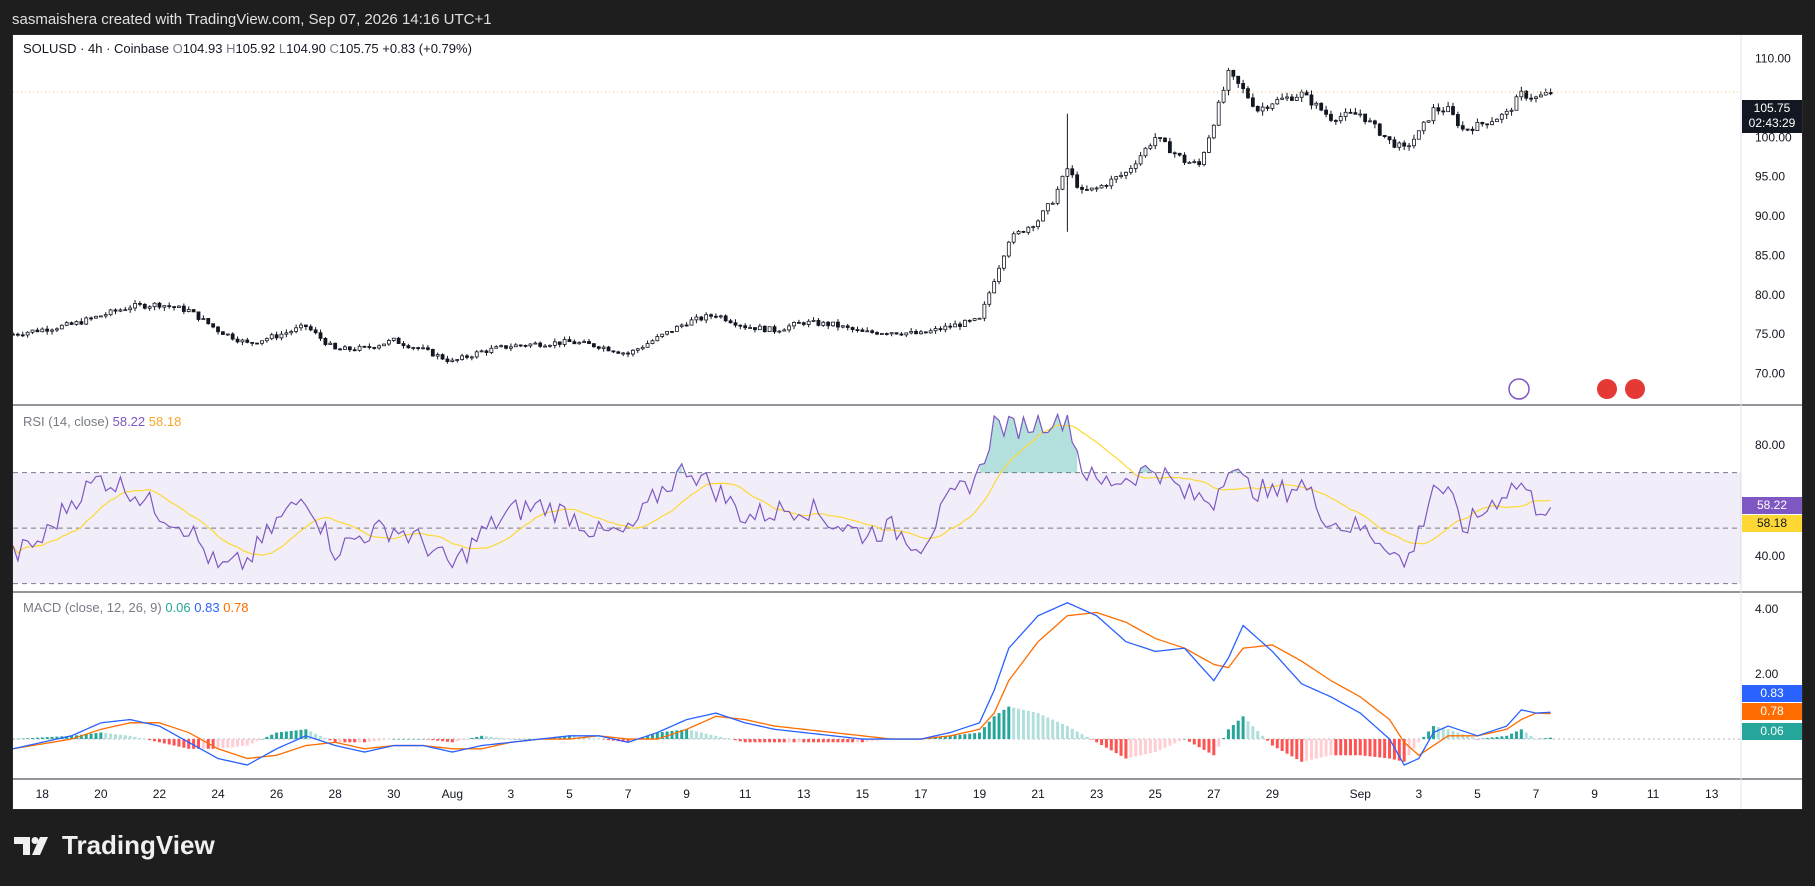  What do you see at coordinates (66, 421) in the screenshot?
I see `rsi-title: RSI (14, close)` at bounding box center [66, 421].